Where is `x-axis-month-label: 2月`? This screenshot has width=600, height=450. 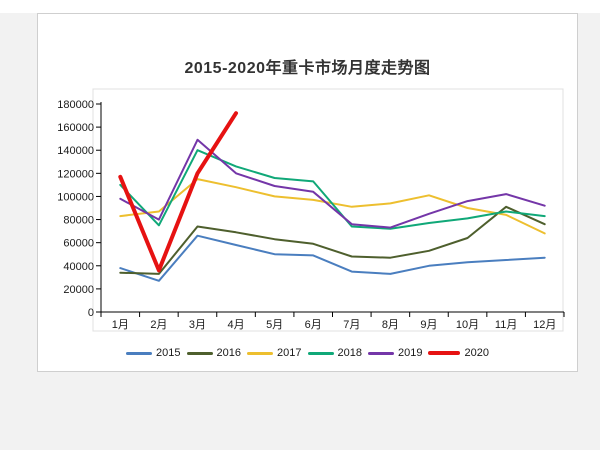 x-axis-month-label: 2月 is located at coordinates (158, 325).